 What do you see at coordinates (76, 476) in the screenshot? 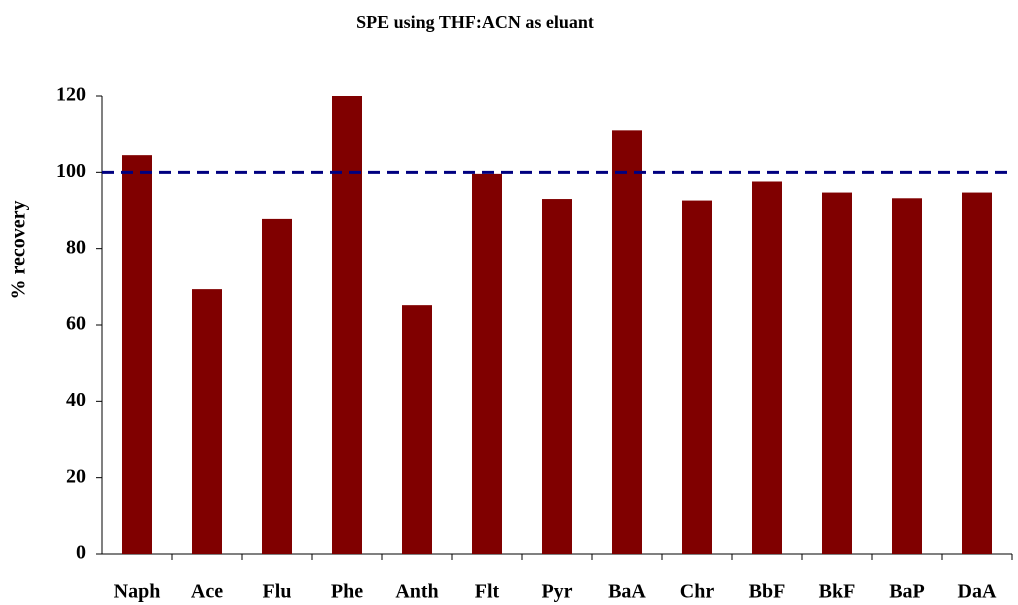
I see `y-tick-label: 20` at bounding box center [76, 476].